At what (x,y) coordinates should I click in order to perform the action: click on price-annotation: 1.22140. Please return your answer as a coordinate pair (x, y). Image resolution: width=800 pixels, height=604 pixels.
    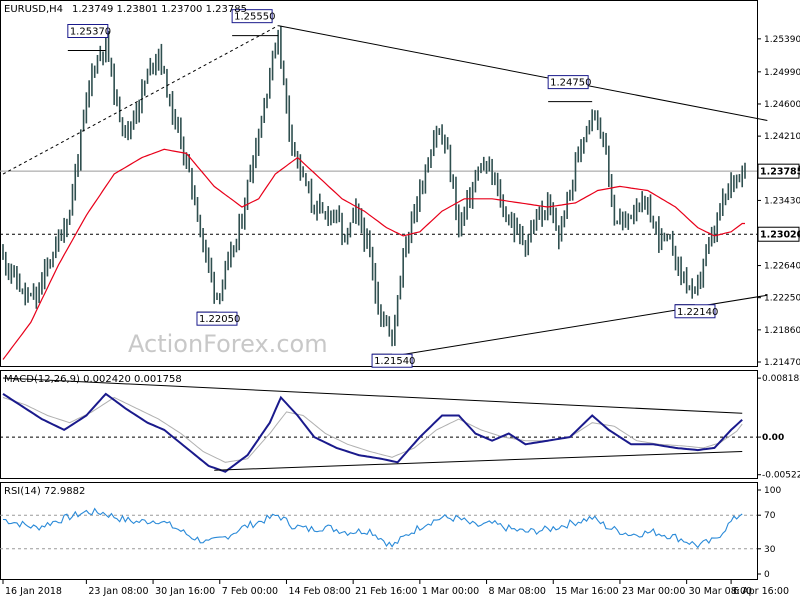
    Looking at the image, I should click on (696, 311).